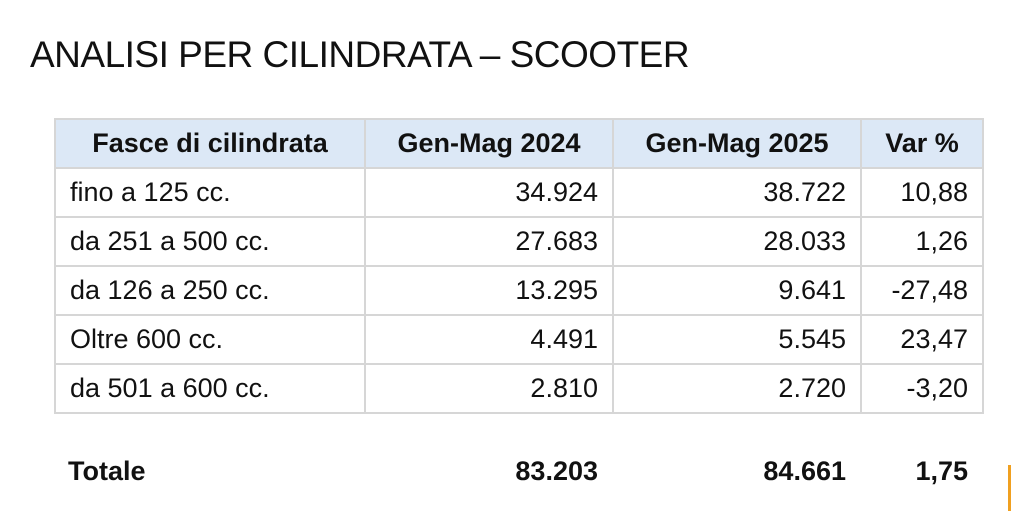 The height and width of the screenshot is (521, 1024). Describe the element at coordinates (922, 241) in the screenshot. I see `table-cell: 1,26` at that location.